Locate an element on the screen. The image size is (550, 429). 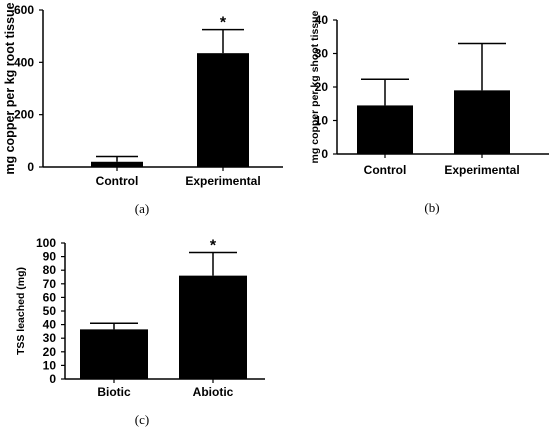
y-axis-label: mg copper per kg root tissue is located at coordinates (10, 88).